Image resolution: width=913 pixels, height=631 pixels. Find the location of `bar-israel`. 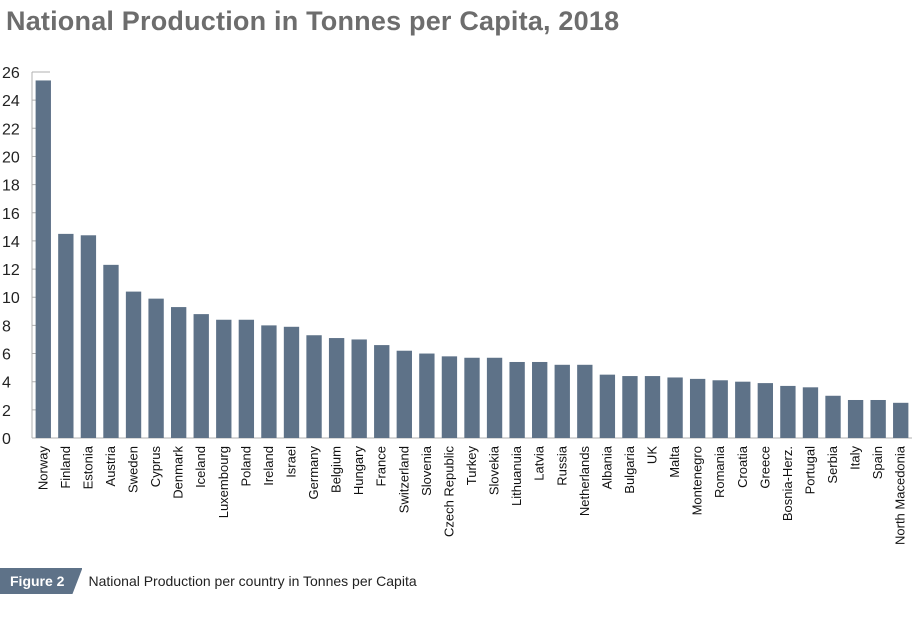

bar-israel is located at coordinates (291, 382).